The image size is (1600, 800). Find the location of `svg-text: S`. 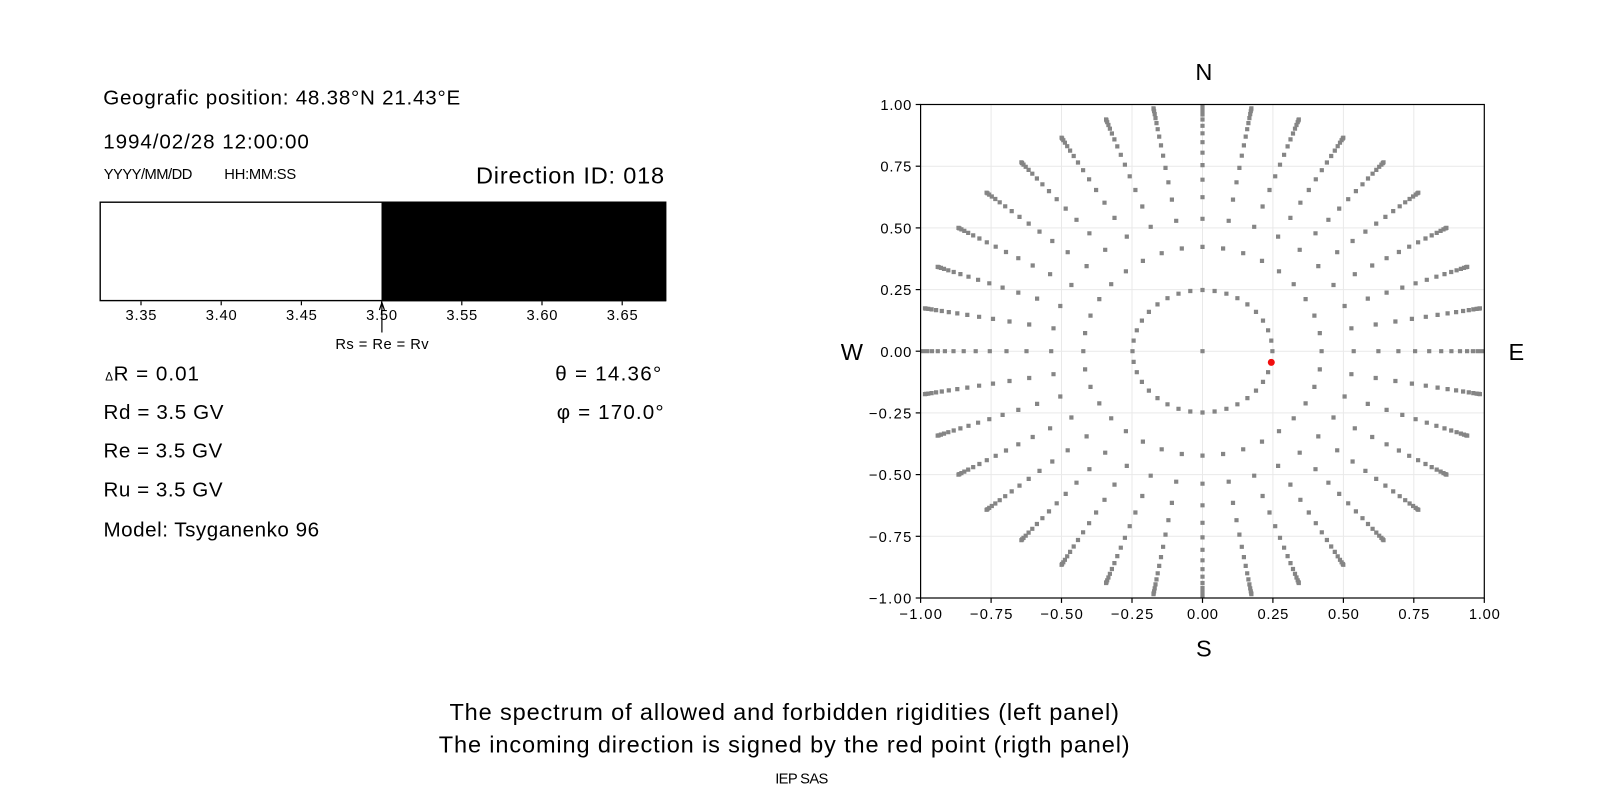

svg-text: S is located at coordinates (1204, 649).